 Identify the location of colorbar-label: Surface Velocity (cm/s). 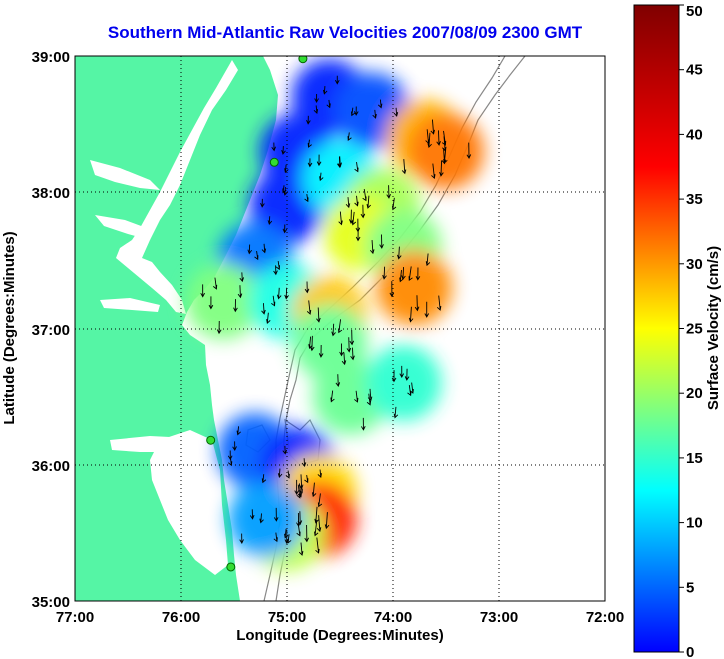
(713, 328).